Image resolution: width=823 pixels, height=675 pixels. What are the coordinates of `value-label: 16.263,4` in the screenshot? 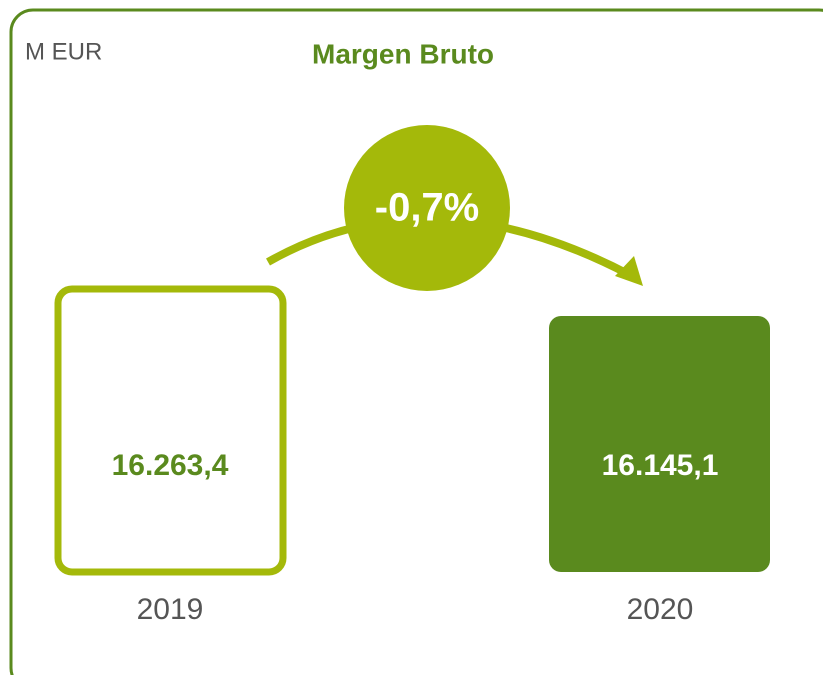 It's located at (170, 465).